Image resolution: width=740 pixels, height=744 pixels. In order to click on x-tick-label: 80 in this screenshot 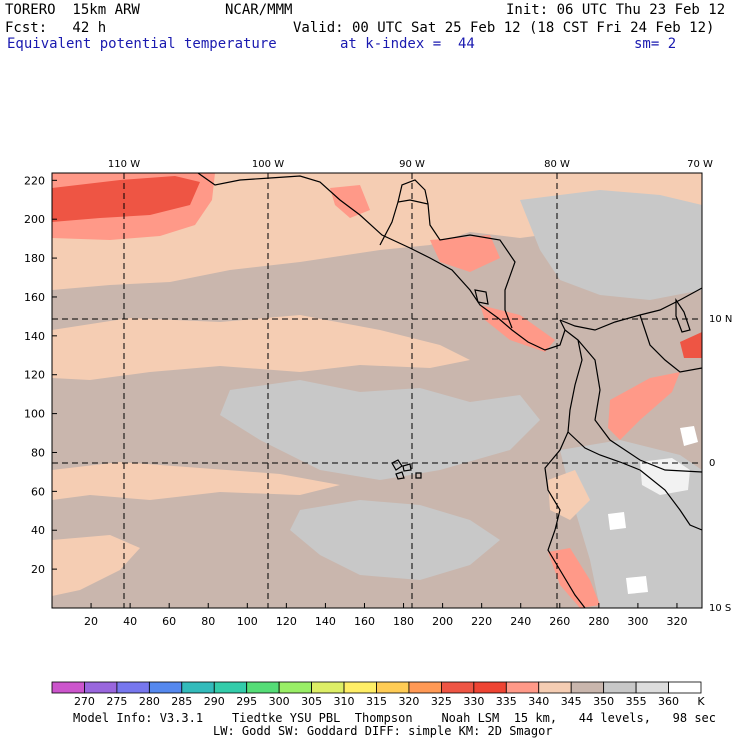, I will do `click(208, 621)`.